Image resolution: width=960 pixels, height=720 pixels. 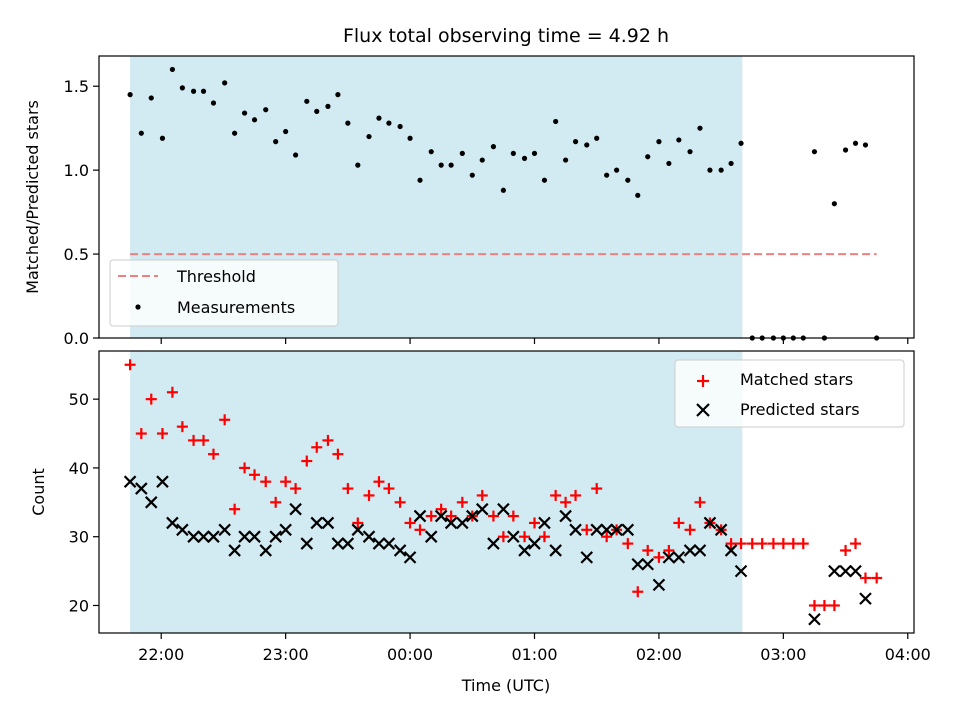 What do you see at coordinates (138, 307) in the screenshot?
I see `legend-measurements-swatch` at bounding box center [138, 307].